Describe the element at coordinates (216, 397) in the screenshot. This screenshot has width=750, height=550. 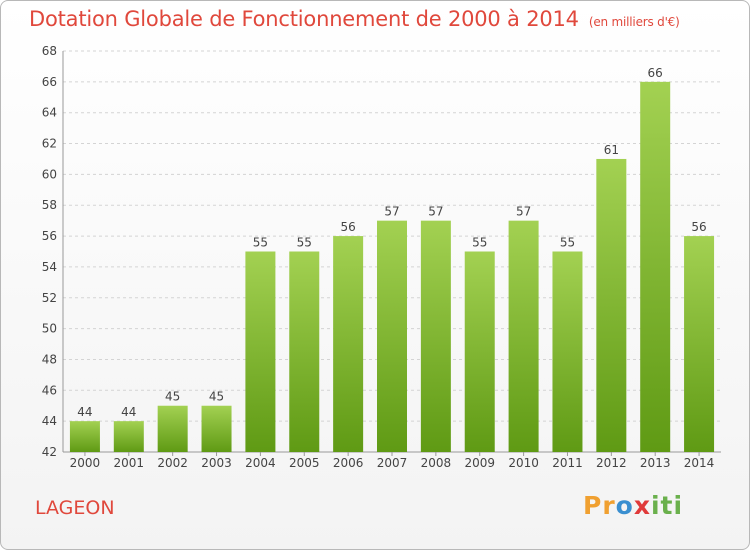
I see `data-label-2003: 45` at that location.